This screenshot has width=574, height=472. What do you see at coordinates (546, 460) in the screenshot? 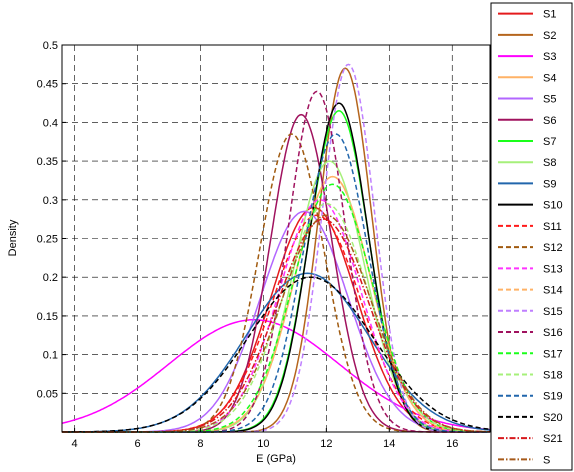
I see `legend-label: S` at bounding box center [546, 460].